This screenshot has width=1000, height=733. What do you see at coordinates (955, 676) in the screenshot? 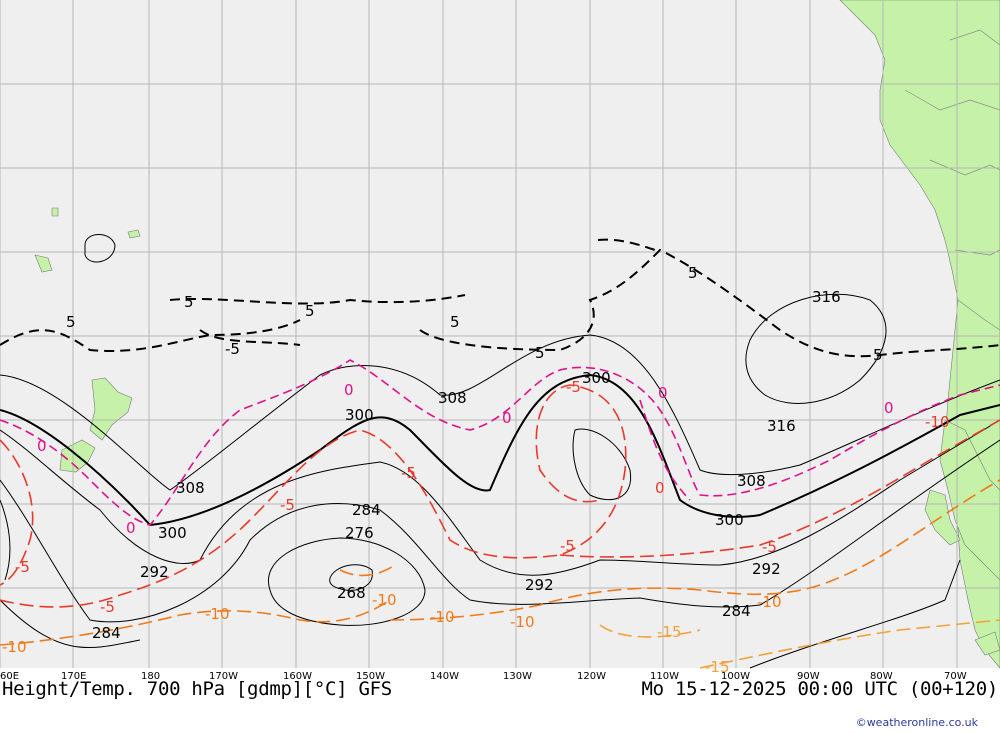
I see `lon-label: 70W` at bounding box center [955, 676].